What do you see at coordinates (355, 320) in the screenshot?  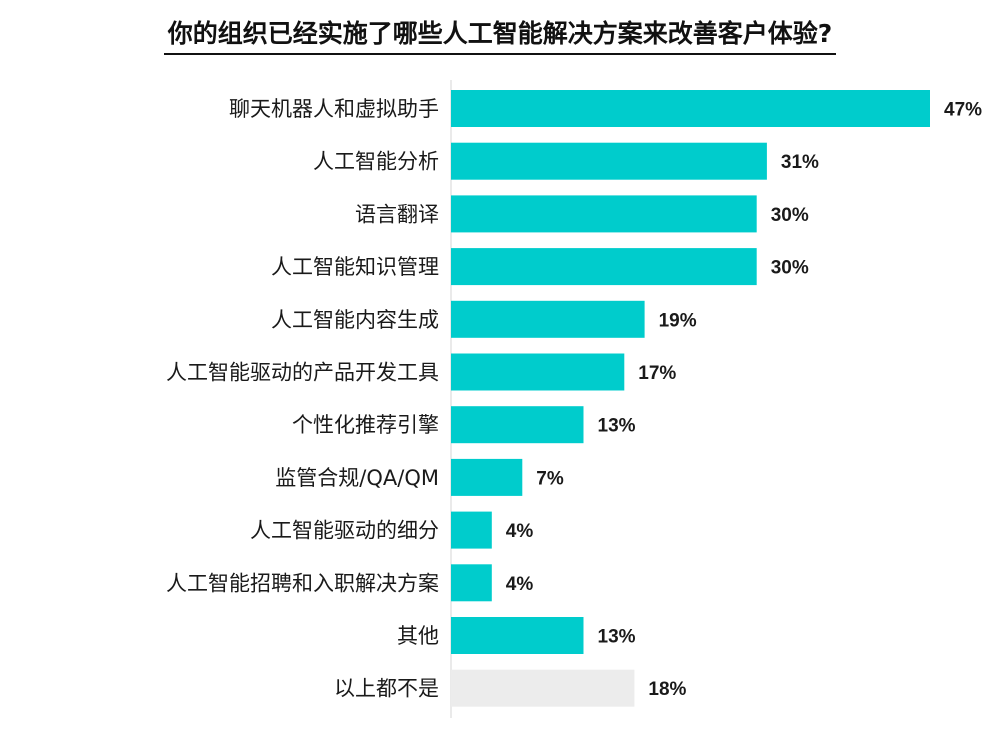 I see `category-label-4: 人工智能内容生成` at bounding box center [355, 320].